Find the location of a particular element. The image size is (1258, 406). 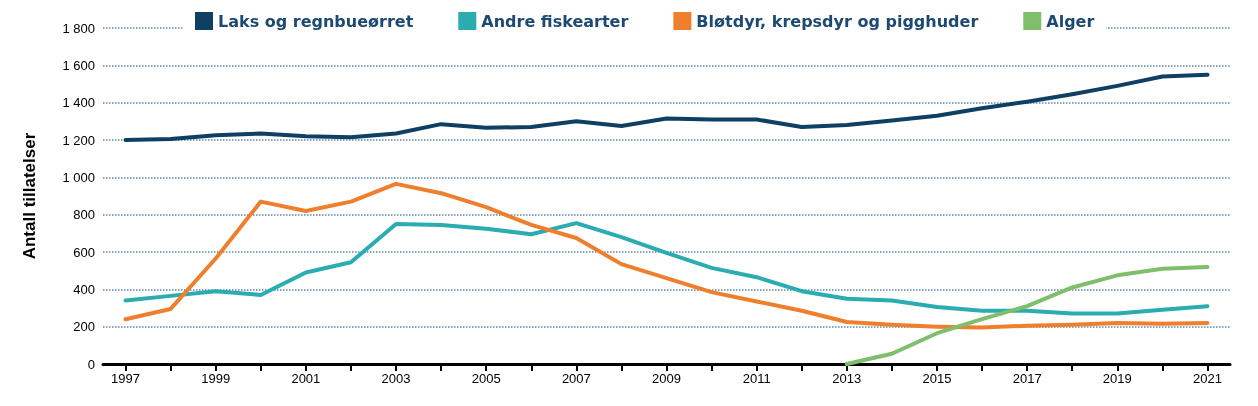

legend-label: Alger is located at coordinates (1070, 21).